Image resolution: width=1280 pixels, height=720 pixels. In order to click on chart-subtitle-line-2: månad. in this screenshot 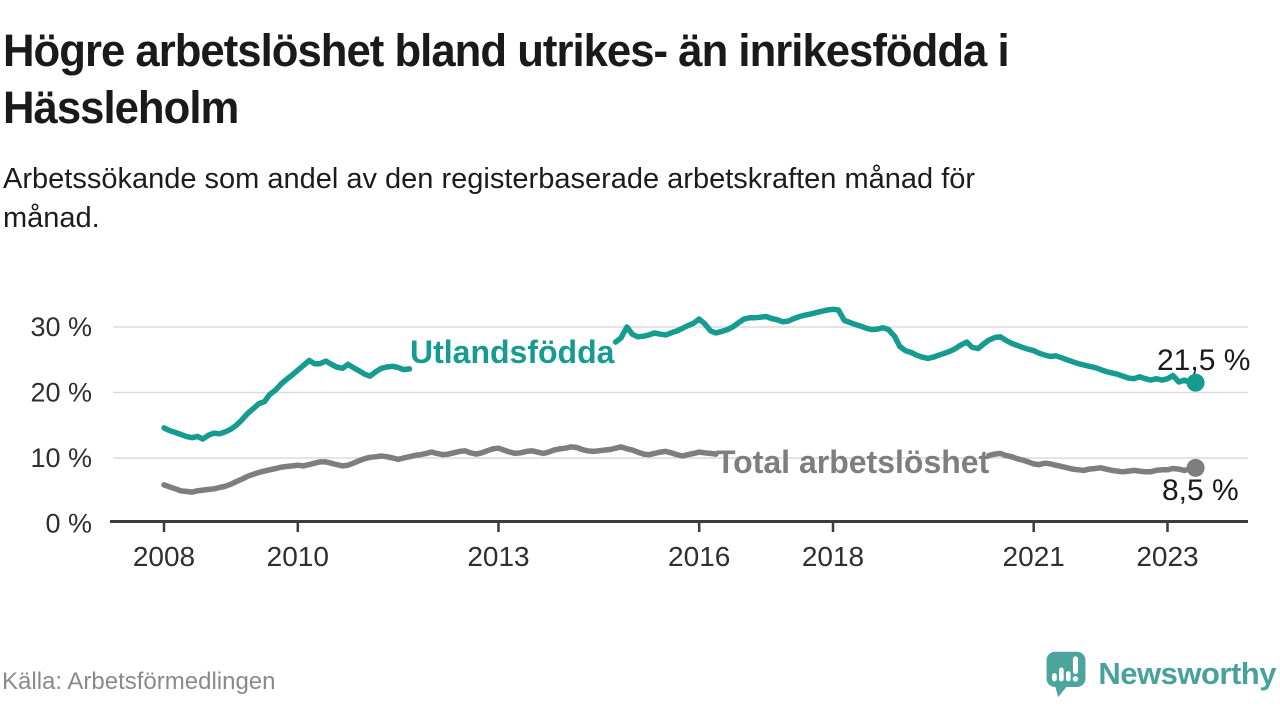, I will do `click(51, 218)`.